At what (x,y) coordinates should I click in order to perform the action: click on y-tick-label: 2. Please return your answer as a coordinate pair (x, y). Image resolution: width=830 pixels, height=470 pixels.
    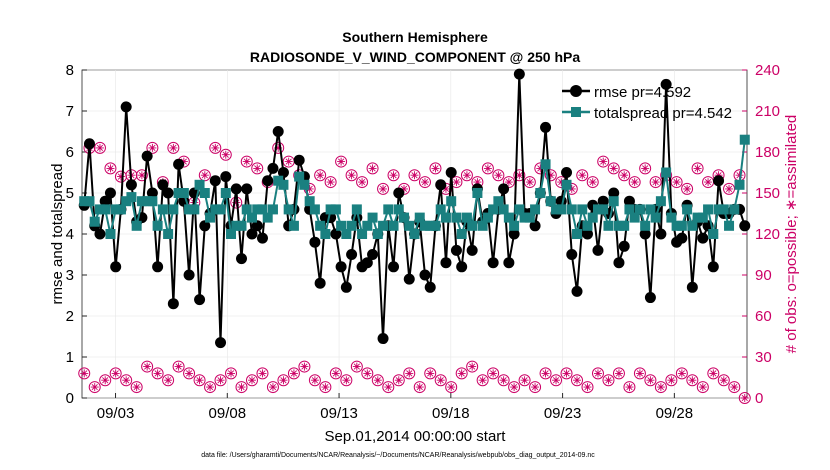
    Looking at the image, I should click on (70, 316).